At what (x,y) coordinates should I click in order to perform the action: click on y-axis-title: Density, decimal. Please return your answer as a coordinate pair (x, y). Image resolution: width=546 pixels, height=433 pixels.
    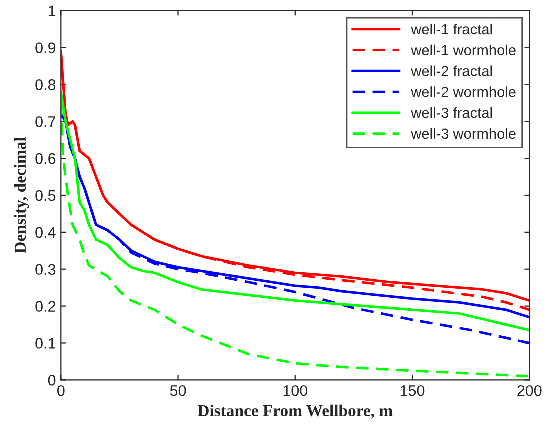
    Looking at the image, I should click on (22, 195).